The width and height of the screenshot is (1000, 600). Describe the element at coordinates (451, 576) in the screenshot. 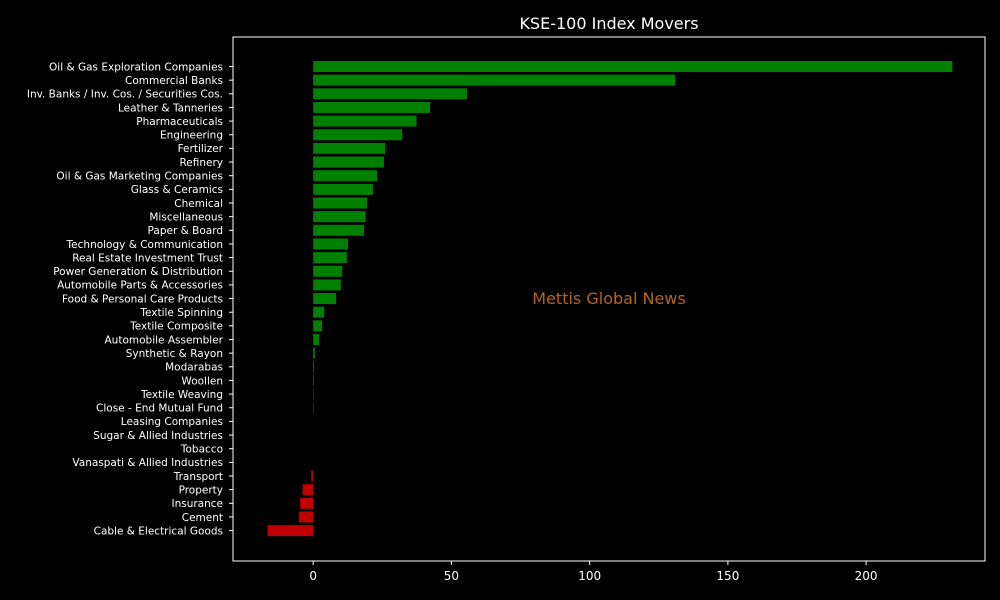

I see `x-tick-label: 50` at that location.